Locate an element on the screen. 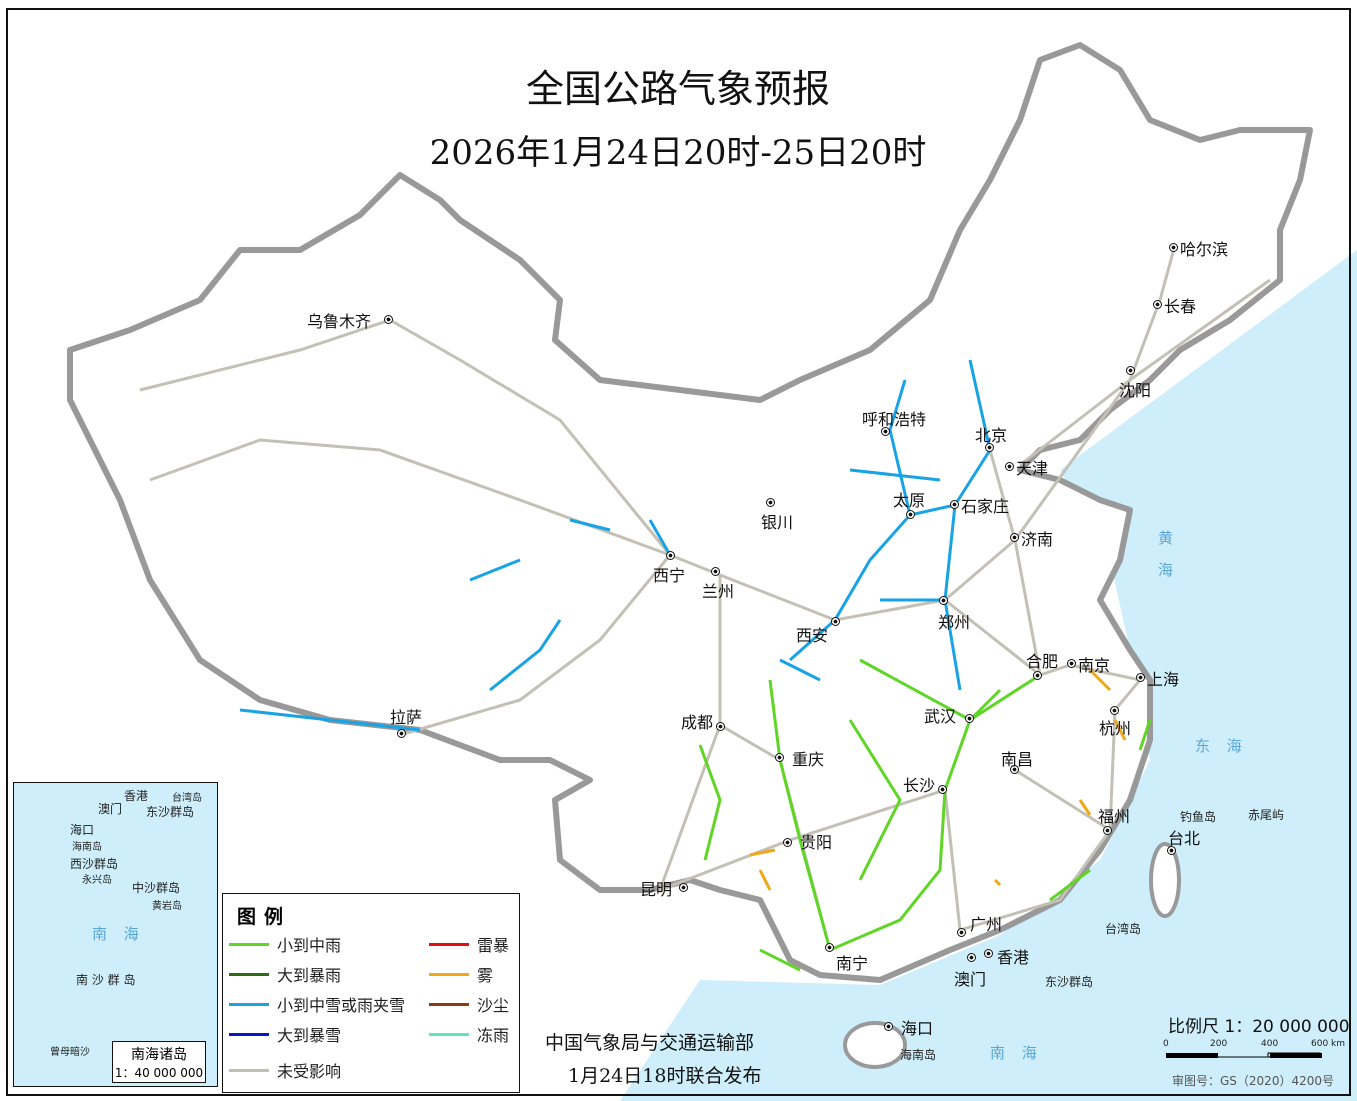 Image resolution: width=1357 pixels, height=1101 pixels. city-label: 武汉 is located at coordinates (940, 716).